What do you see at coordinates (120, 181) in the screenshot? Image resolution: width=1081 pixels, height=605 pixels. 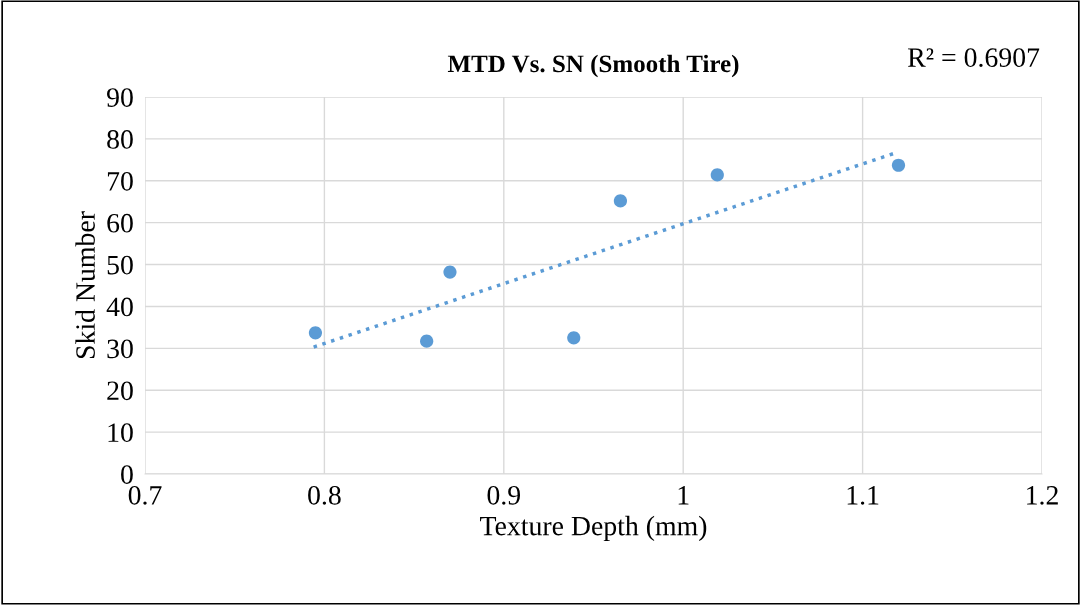 I see `y-tick-label: 70` at bounding box center [120, 181].